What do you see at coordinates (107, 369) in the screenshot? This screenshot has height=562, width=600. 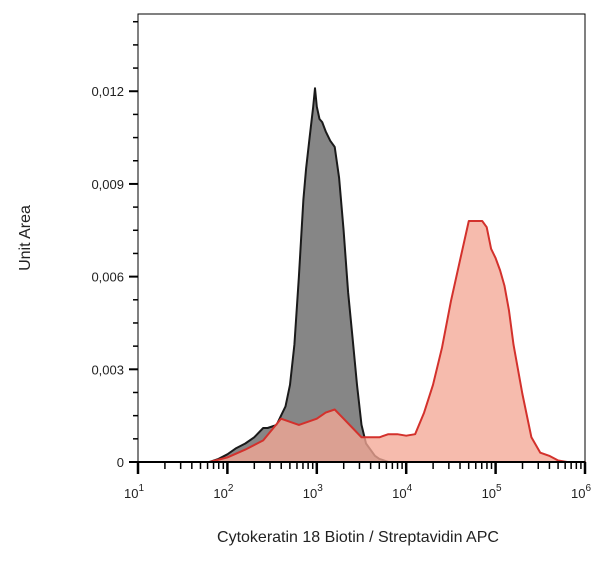 I see `y-tick-label: 0,003` at bounding box center [107, 369].